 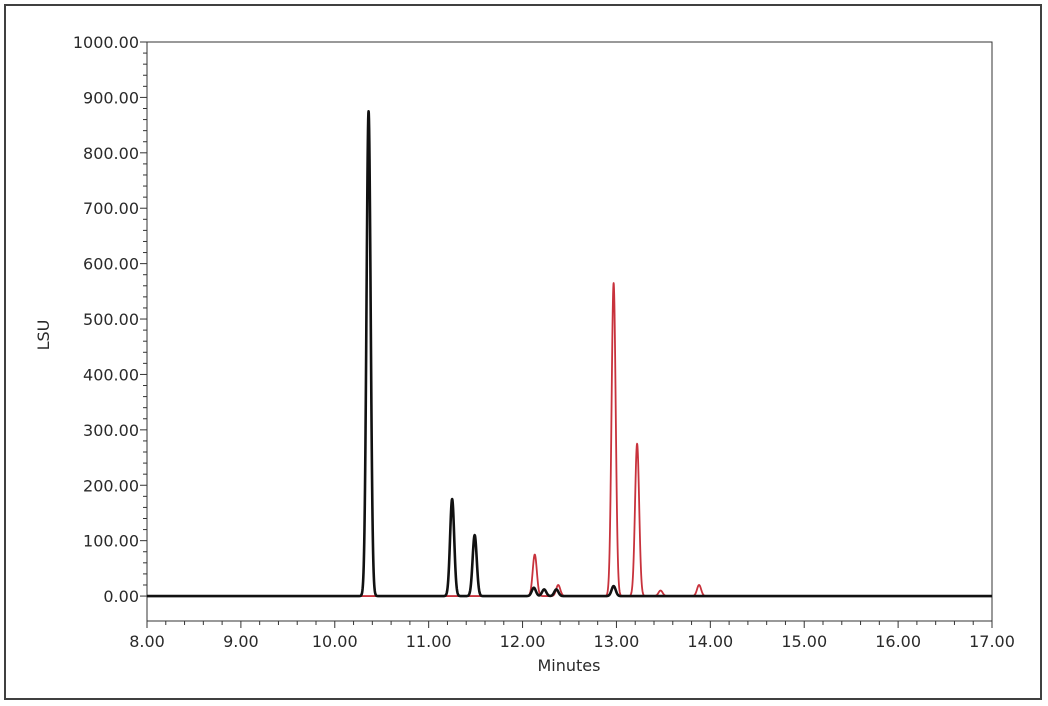 What do you see at coordinates (804, 641) in the screenshot?
I see `x-tick-label: 15.00` at bounding box center [804, 641].